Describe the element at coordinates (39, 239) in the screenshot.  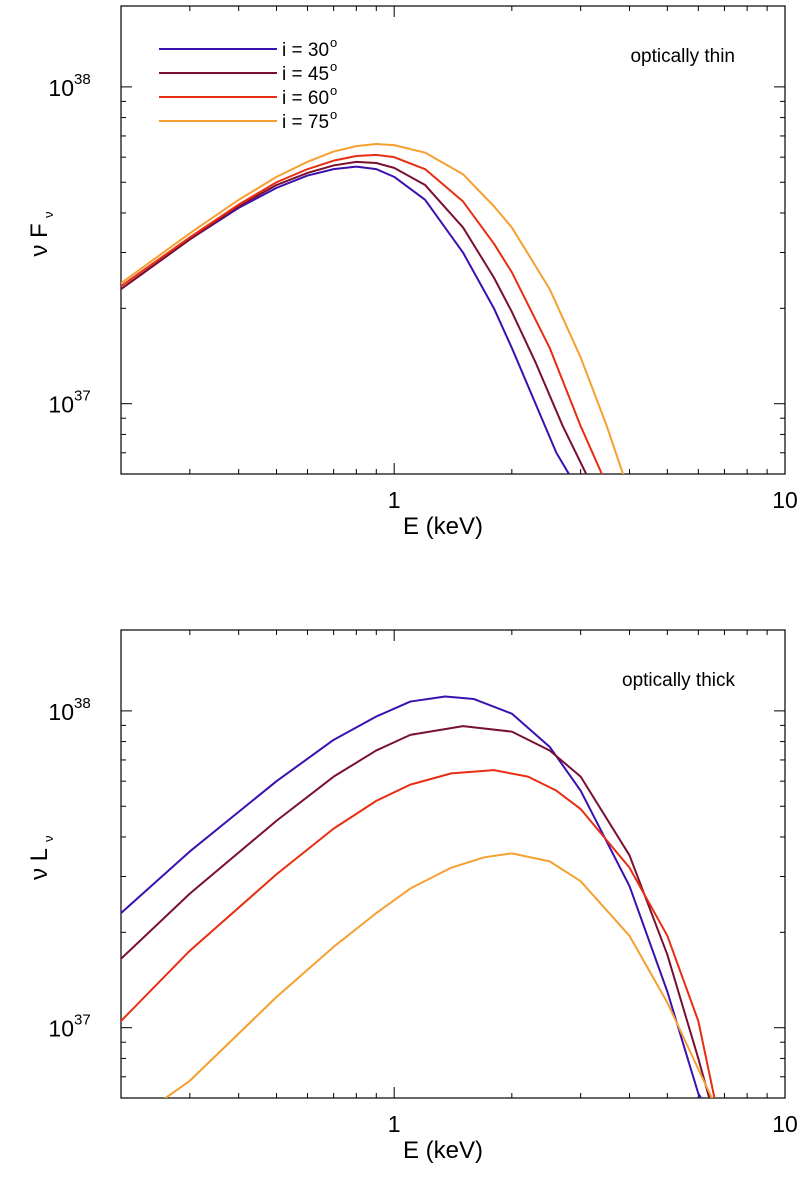
I see `y-axis-title-main: ν F` at that location.